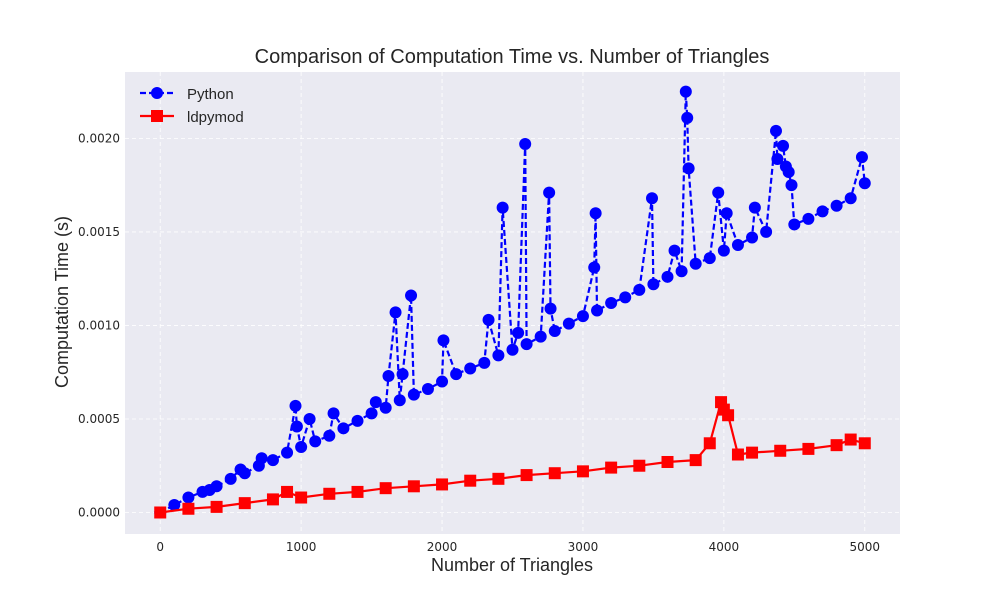 This screenshot has width=1000, height=600. What do you see at coordinates (512, 565) in the screenshot?
I see `x-axis-label: Number of Triangles` at bounding box center [512, 565].